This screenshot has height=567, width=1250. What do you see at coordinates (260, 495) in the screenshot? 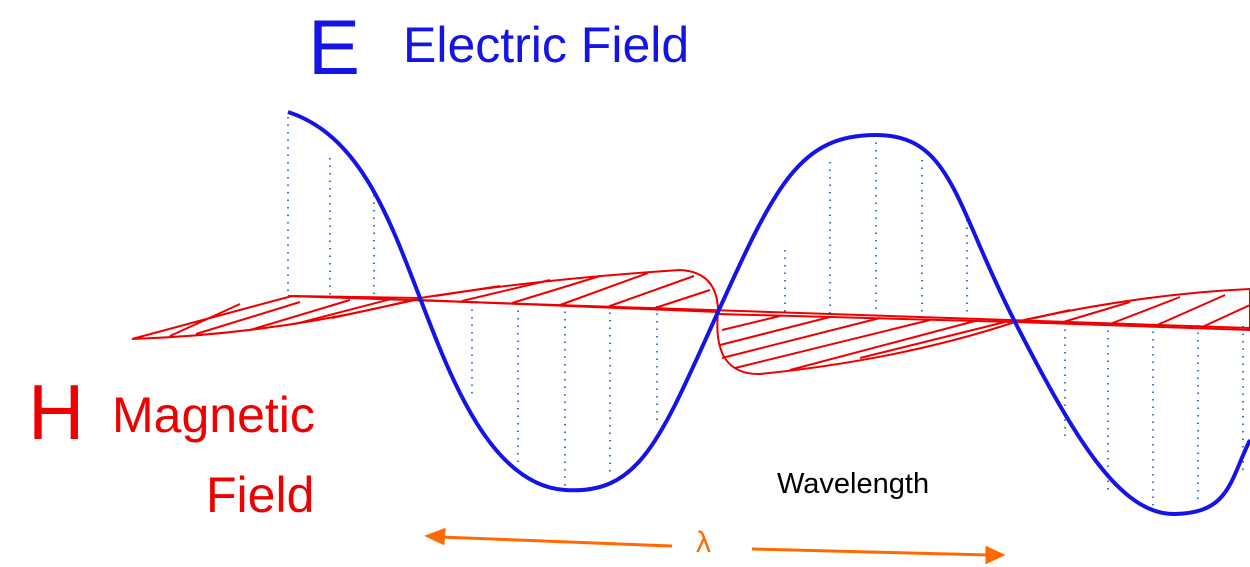
I see `magnetic-field-label-line2: Field` at bounding box center [260, 495].